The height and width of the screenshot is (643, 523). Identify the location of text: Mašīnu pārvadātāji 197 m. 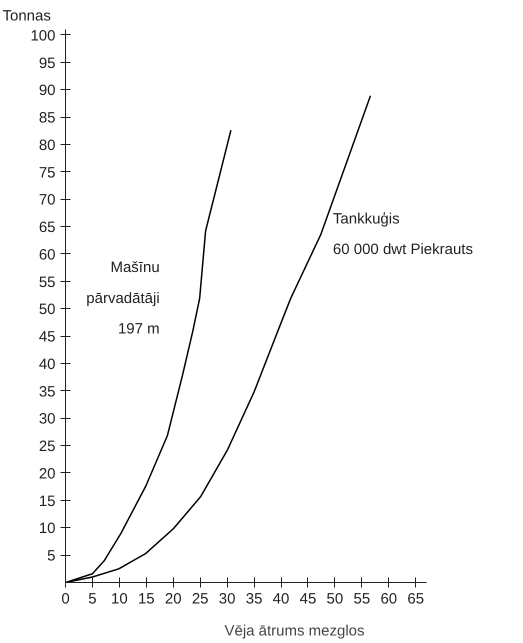
(123, 298).